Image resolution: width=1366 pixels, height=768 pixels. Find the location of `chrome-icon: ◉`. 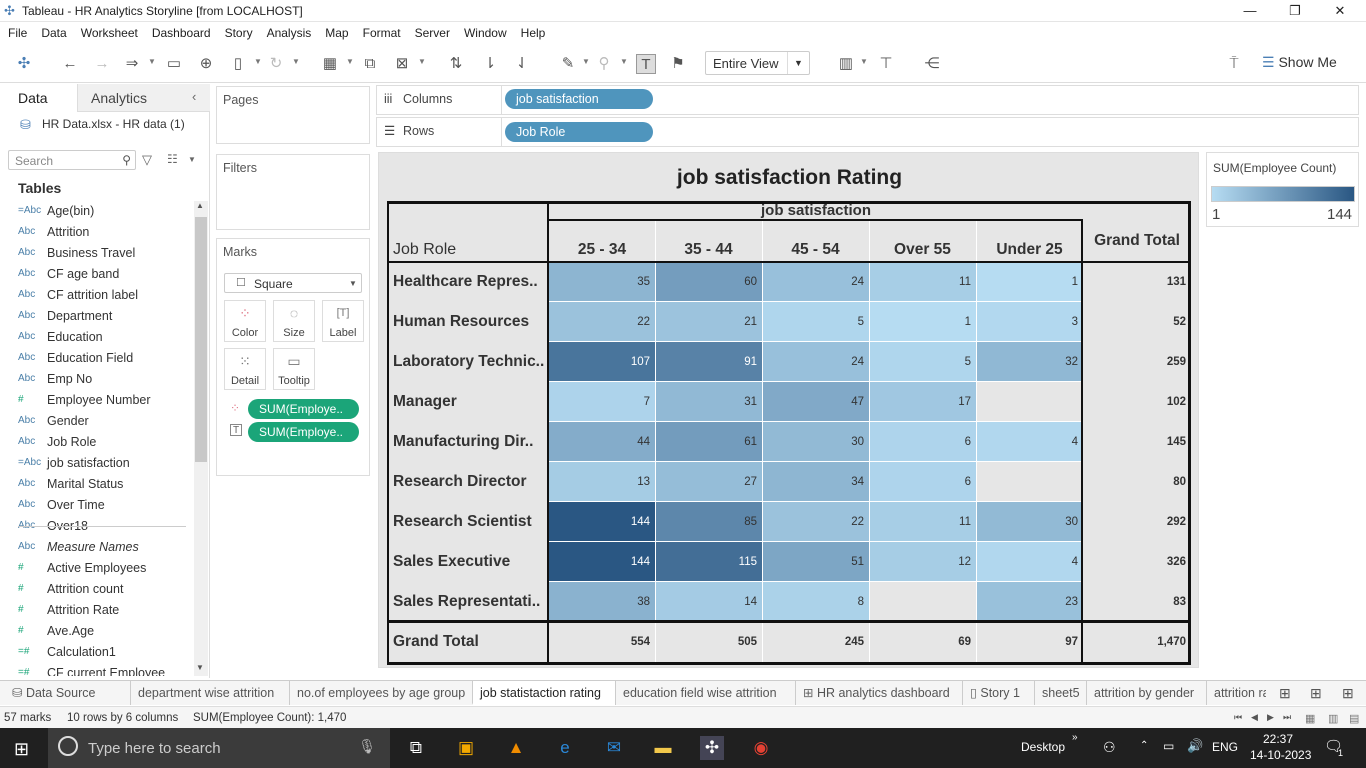

chrome-icon: ◉ is located at coordinates (761, 747).